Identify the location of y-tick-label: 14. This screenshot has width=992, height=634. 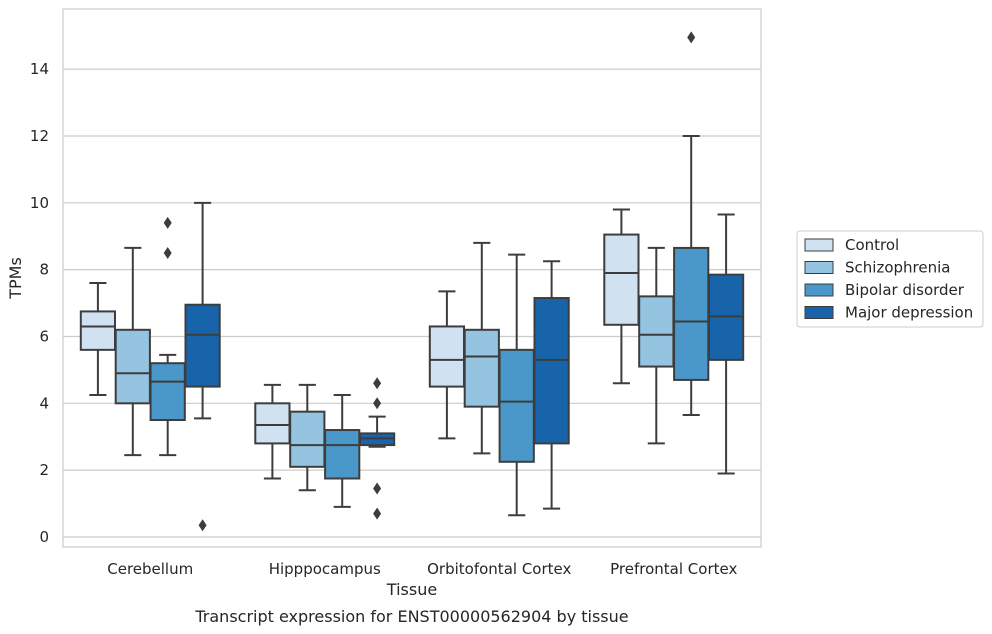
(39, 69).